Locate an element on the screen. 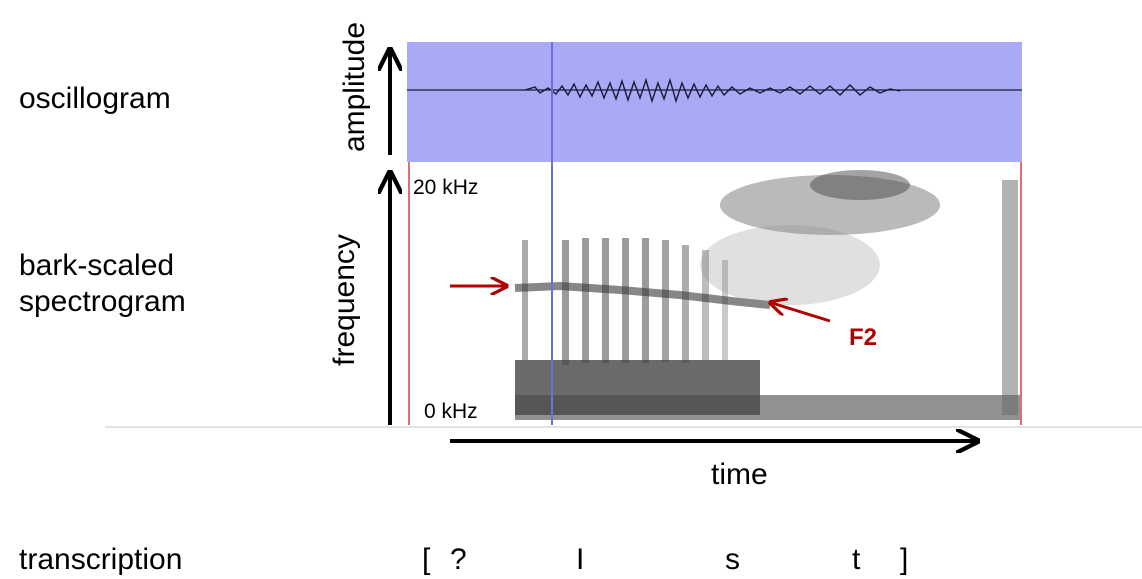 The width and height of the screenshot is (1142, 579). oscillogram-panel is located at coordinates (714, 102).